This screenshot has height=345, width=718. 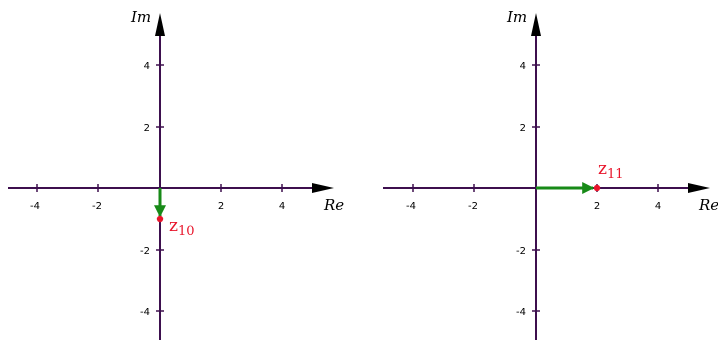 I want to click on point-label-subscript: 11, so click(x=615, y=174).